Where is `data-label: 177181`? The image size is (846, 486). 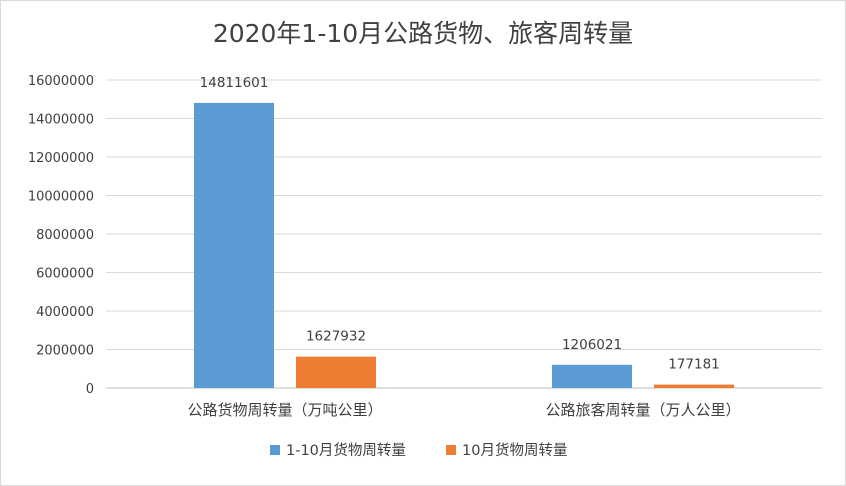 data-label: 177181 is located at coordinates (694, 365).